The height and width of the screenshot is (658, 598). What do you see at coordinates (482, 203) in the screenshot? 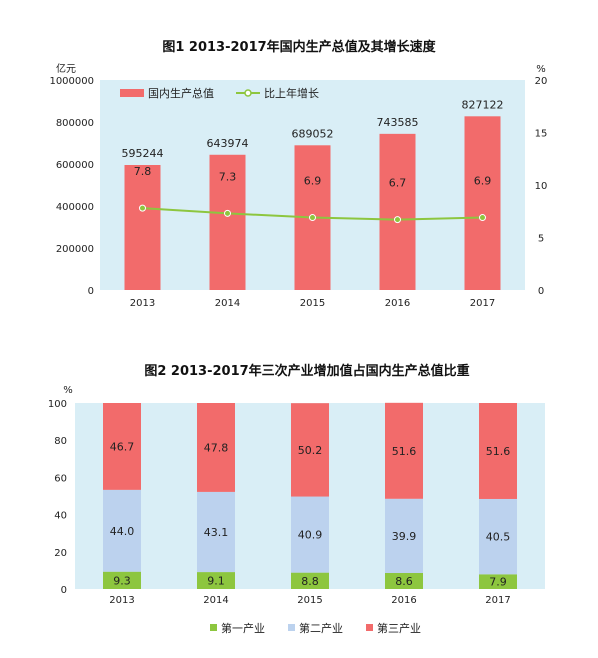
I see `chart1-bar-2017` at bounding box center [482, 203].